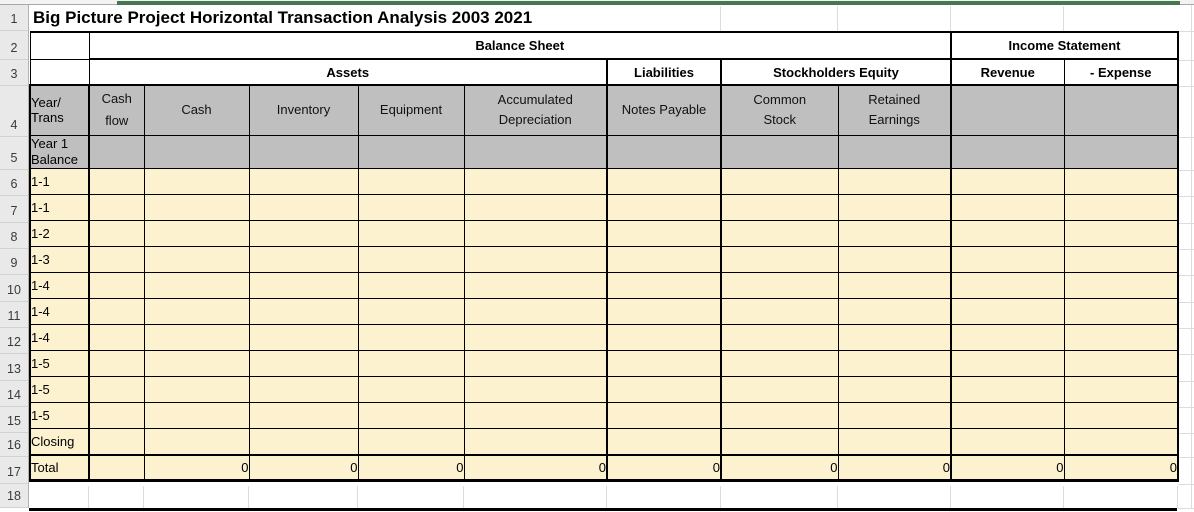  Describe the element at coordinates (411, 110) in the screenshot. I see `col-header-equipment: Equipment` at that location.